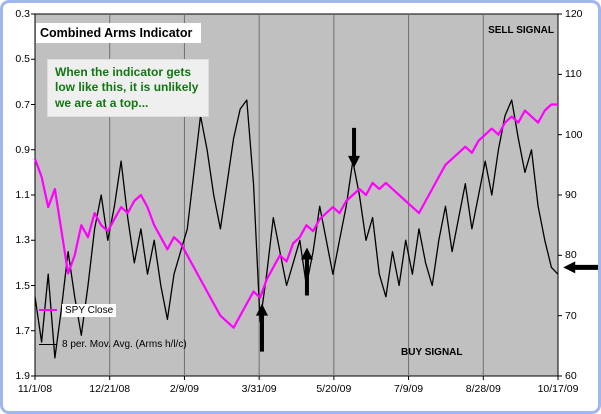  I want to click on down-arrow, so click(354, 147).